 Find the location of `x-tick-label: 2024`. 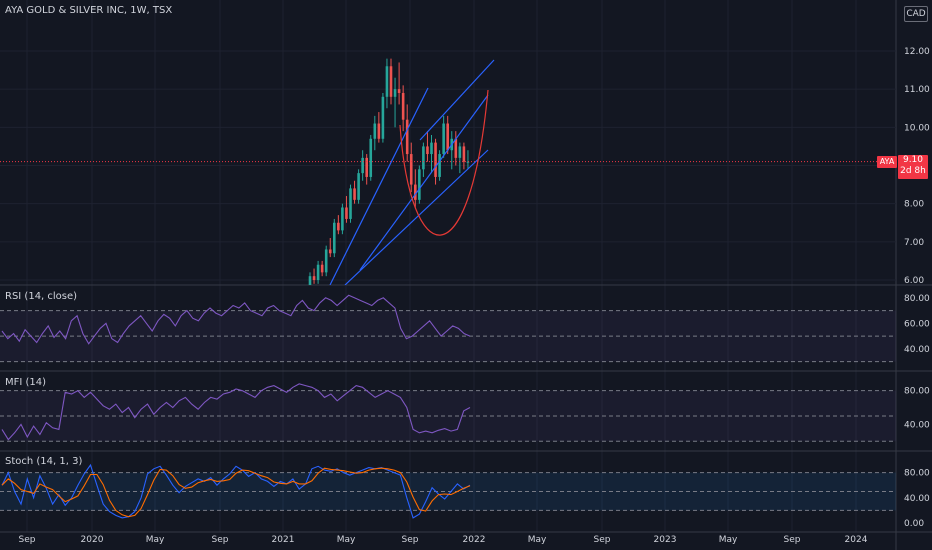

x-tick-label: 2024 is located at coordinates (856, 540).